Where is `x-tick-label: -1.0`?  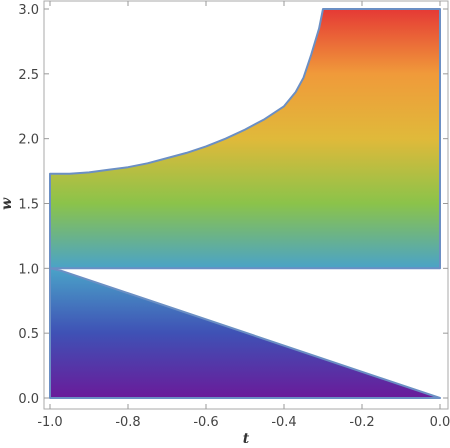
x-tick-label: -1.0 is located at coordinates (49, 422).